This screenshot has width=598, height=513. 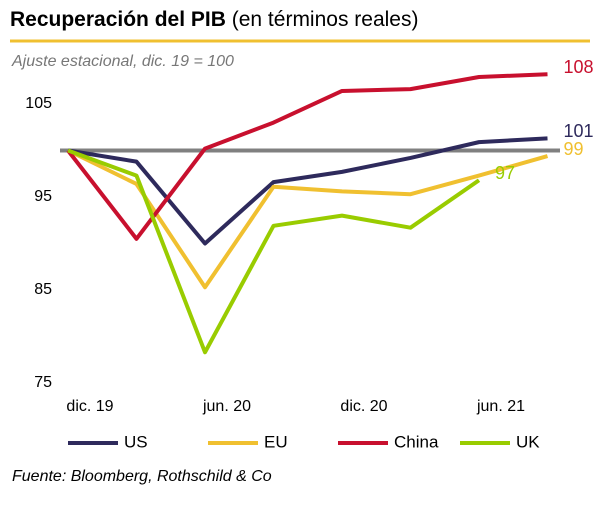 I want to click on subtitle: Ajuste estacional, dic. 19 = 100, so click(x=122, y=61).